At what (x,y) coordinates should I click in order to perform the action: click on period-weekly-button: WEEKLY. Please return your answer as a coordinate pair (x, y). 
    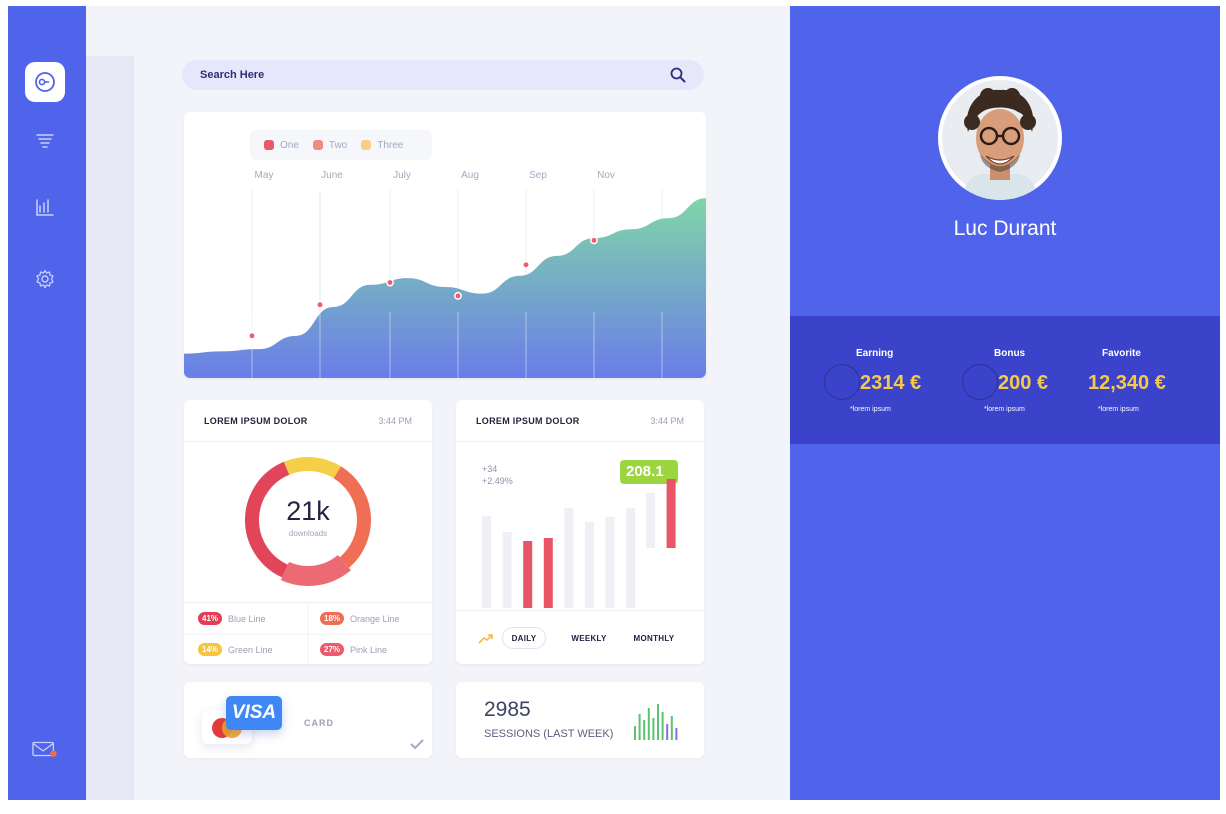
    Looking at the image, I should click on (589, 638).